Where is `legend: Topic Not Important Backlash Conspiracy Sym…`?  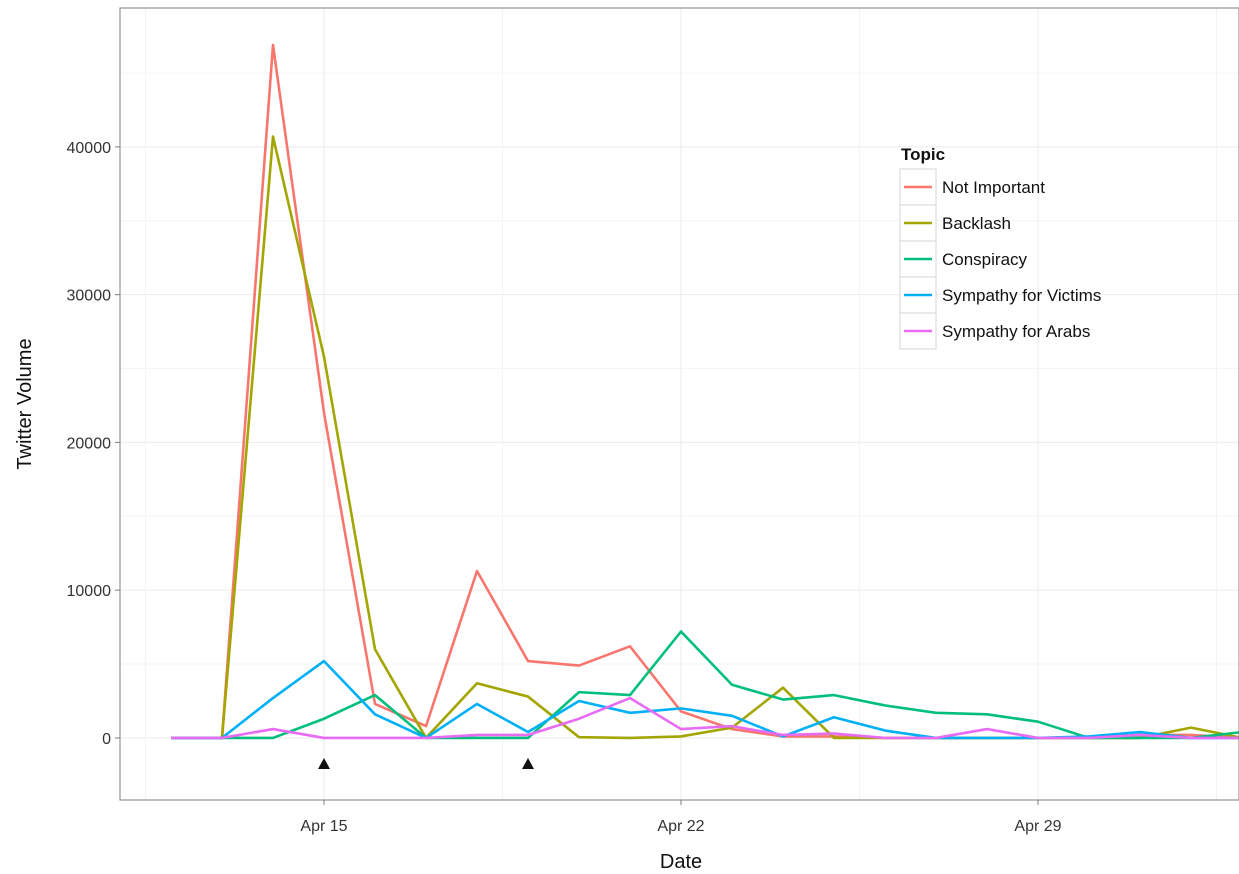 legend: Topic Not Important Backlash Conspiracy Sym… is located at coordinates (1000, 247).